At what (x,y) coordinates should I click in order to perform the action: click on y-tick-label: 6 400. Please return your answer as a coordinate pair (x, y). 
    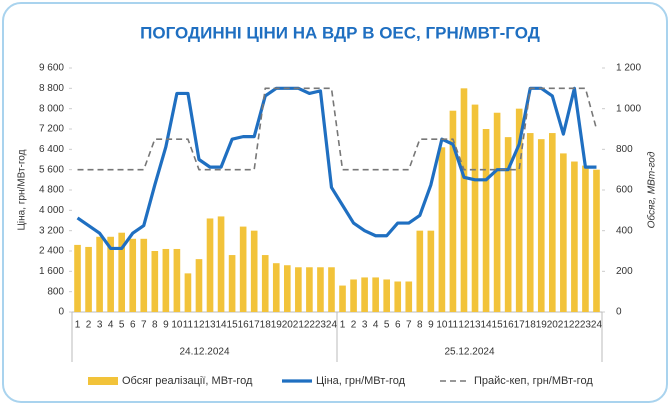
    Looking at the image, I should click on (51, 149).